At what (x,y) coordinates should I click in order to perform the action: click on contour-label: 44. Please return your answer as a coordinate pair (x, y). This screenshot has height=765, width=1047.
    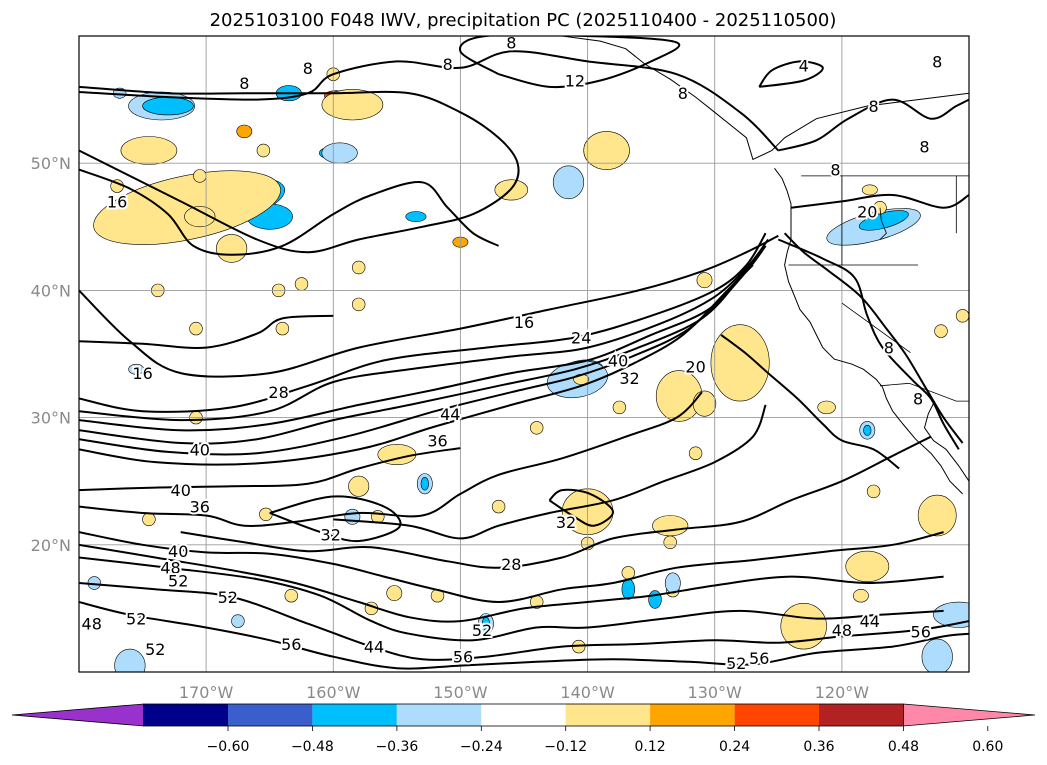
    Looking at the image, I should click on (450, 414).